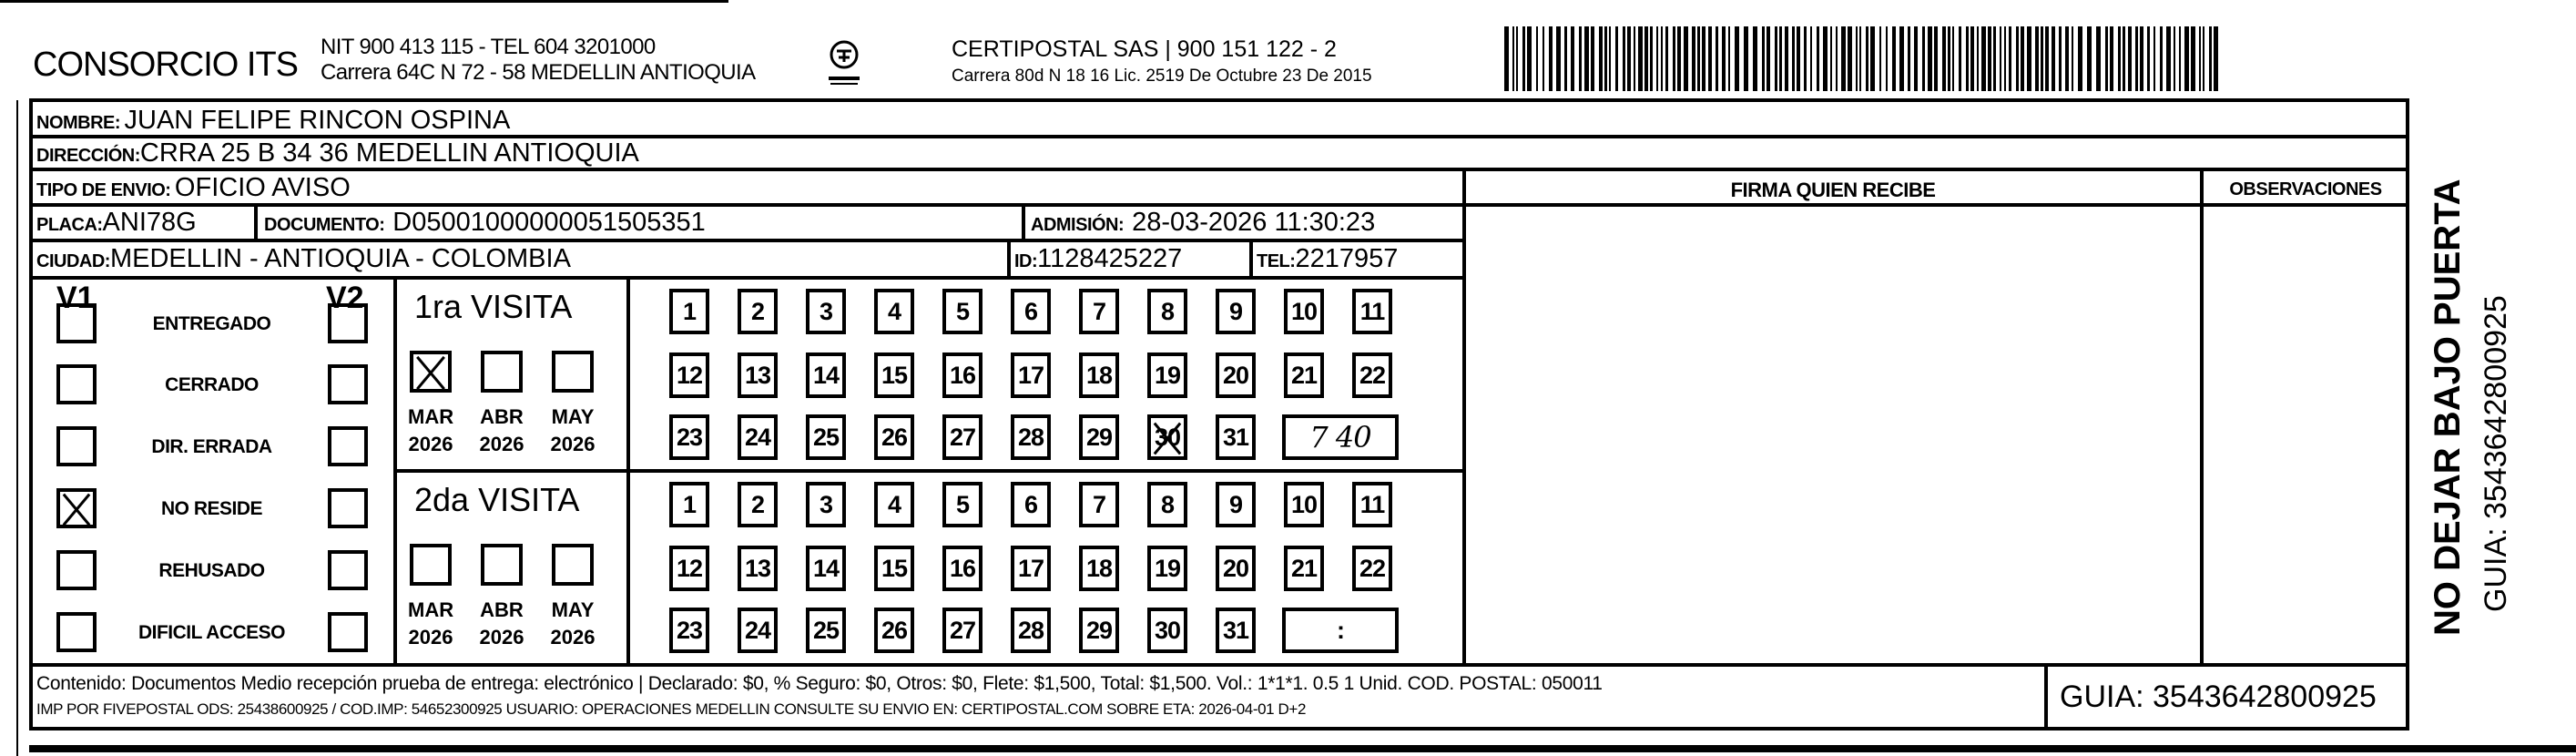  What do you see at coordinates (1341, 437) in the screenshot?
I see `time-box: 7 40` at bounding box center [1341, 437].